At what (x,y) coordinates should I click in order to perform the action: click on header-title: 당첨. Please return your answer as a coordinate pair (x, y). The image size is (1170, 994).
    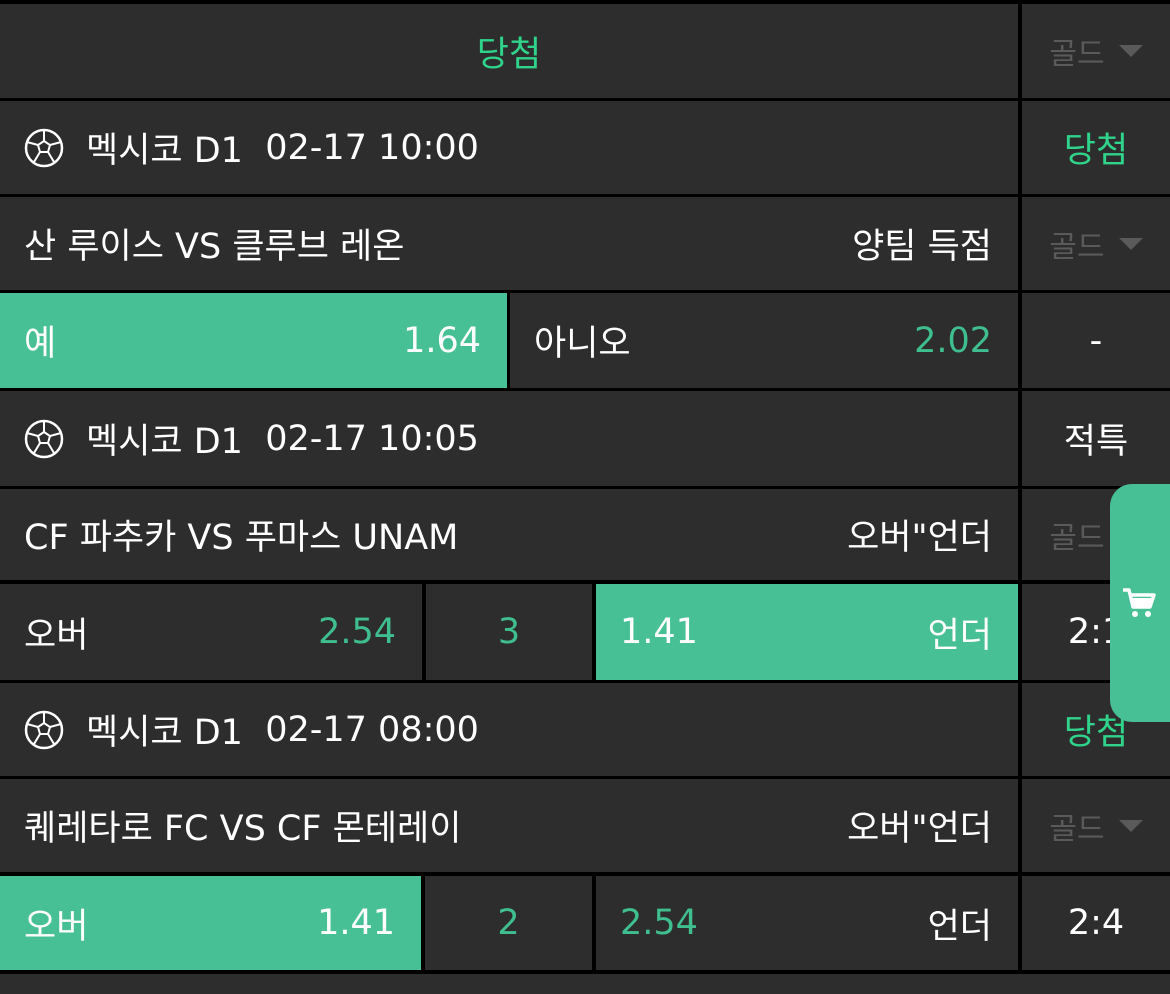
    Looking at the image, I should click on (509, 51).